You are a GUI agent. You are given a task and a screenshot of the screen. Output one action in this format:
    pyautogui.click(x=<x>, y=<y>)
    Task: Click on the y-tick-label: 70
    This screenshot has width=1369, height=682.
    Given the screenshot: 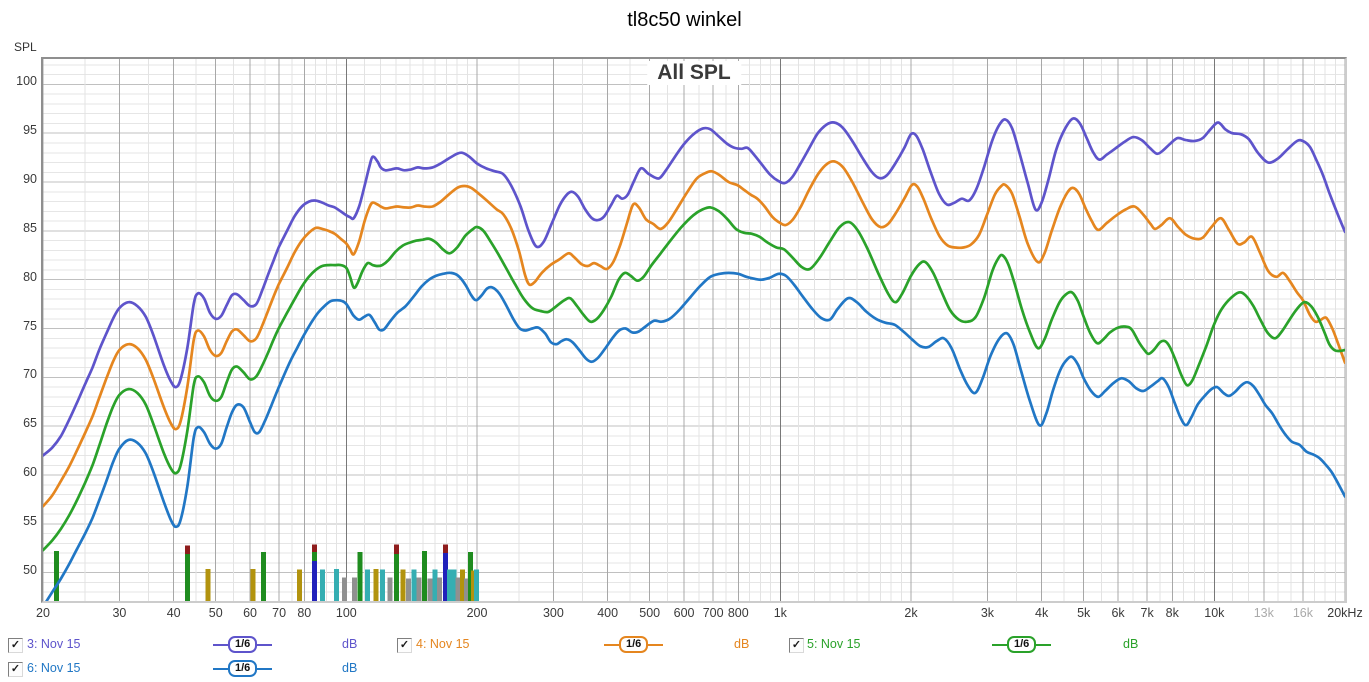 What is the action you would take?
    pyautogui.click(x=30, y=374)
    